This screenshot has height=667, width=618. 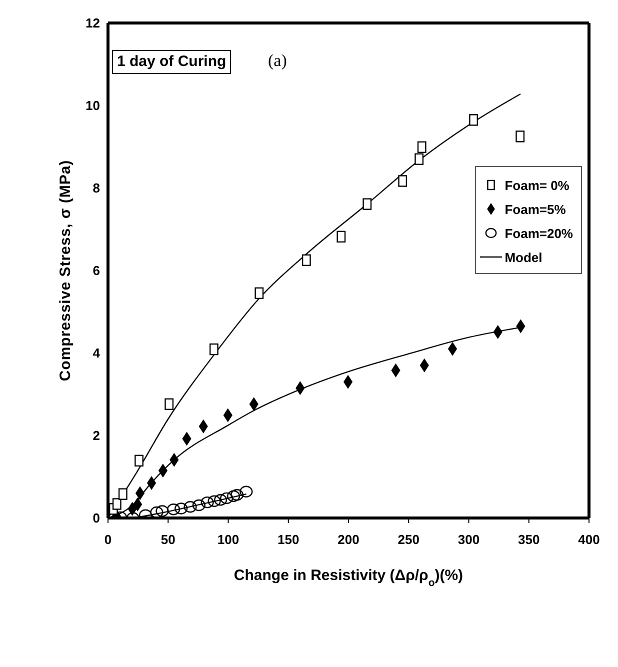 What do you see at coordinates (65, 271) in the screenshot?
I see `y-axis-title: Compressive Stress, σ (MPa)` at bounding box center [65, 271].